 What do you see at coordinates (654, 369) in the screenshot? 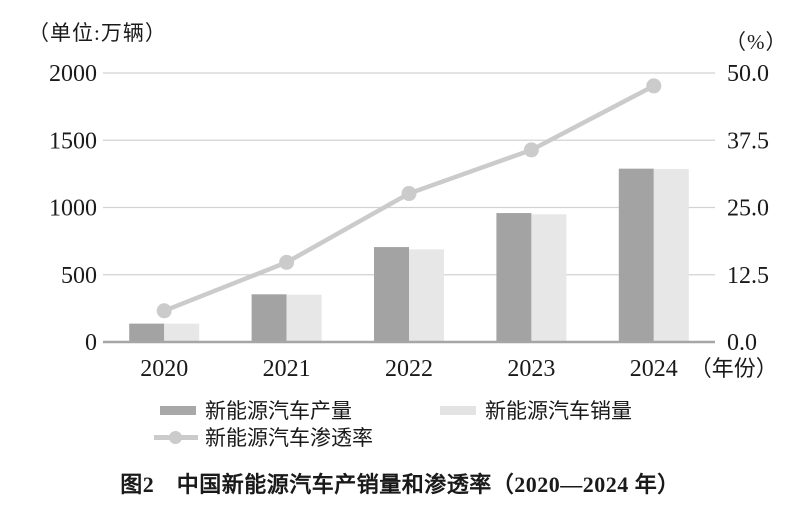
I see `x-axis-label: 2024` at bounding box center [654, 369].